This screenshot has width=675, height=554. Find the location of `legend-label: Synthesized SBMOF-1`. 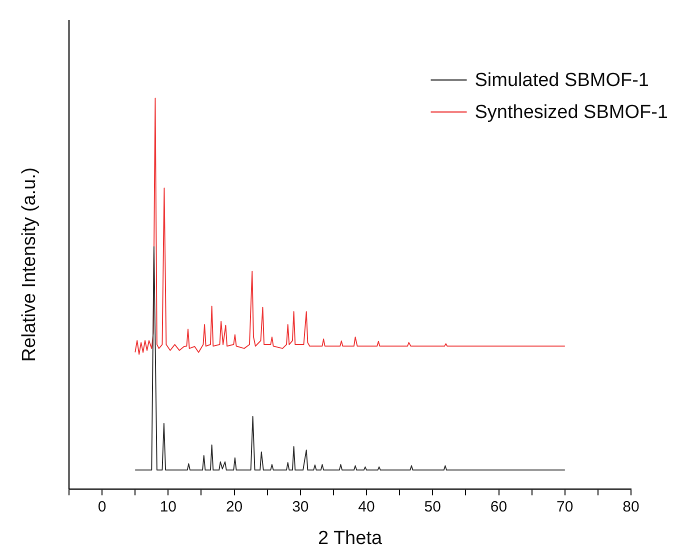

legend-label: Synthesized SBMOF-1 is located at coordinates (571, 113).